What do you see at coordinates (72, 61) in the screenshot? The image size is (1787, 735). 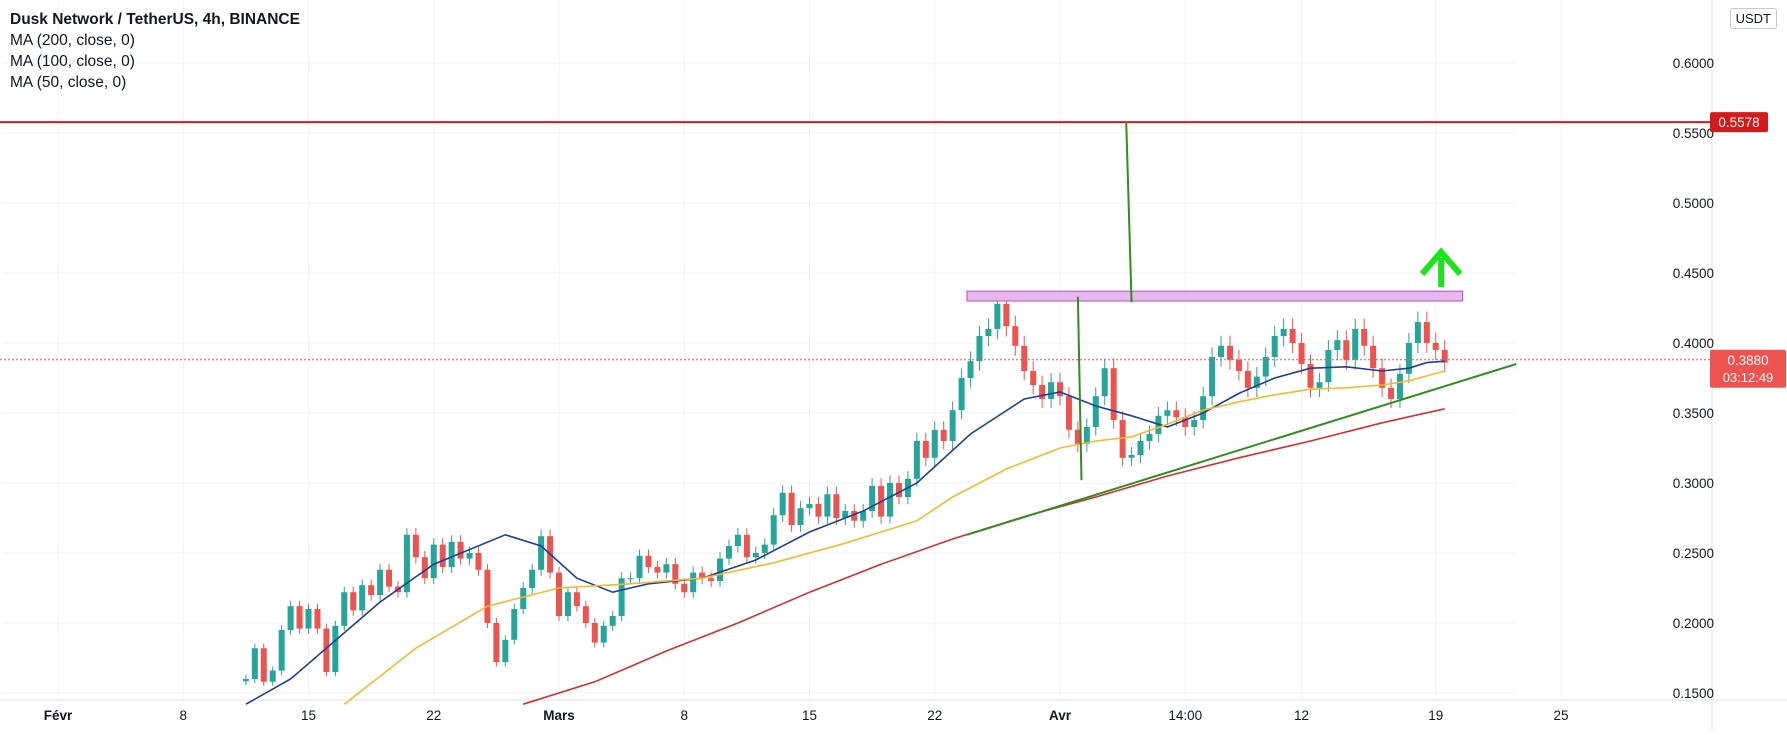 I see `indicator-ma100: MA (100, close, 0)` at bounding box center [72, 61].